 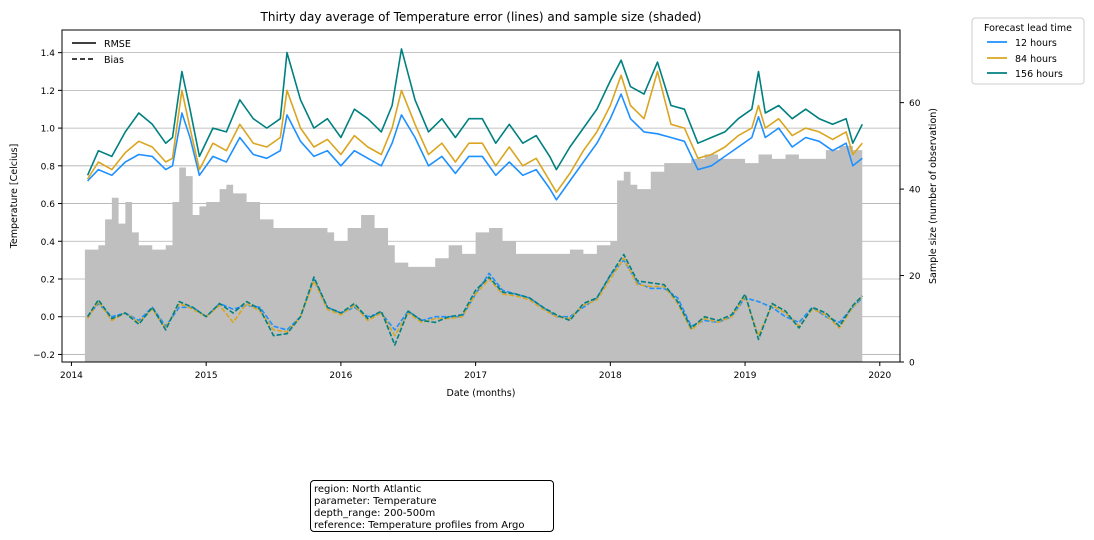 I want to click on legend-label-156h: 156 hours, so click(x=1039, y=74).